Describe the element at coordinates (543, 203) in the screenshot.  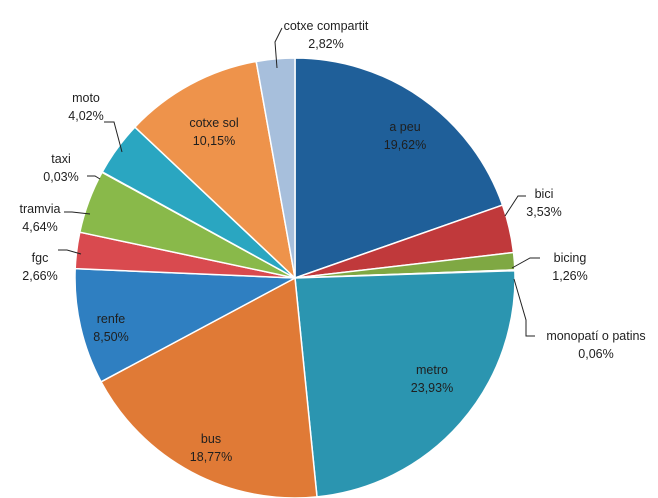
I see `slice-label-bici: bici 3,53%` at that location.